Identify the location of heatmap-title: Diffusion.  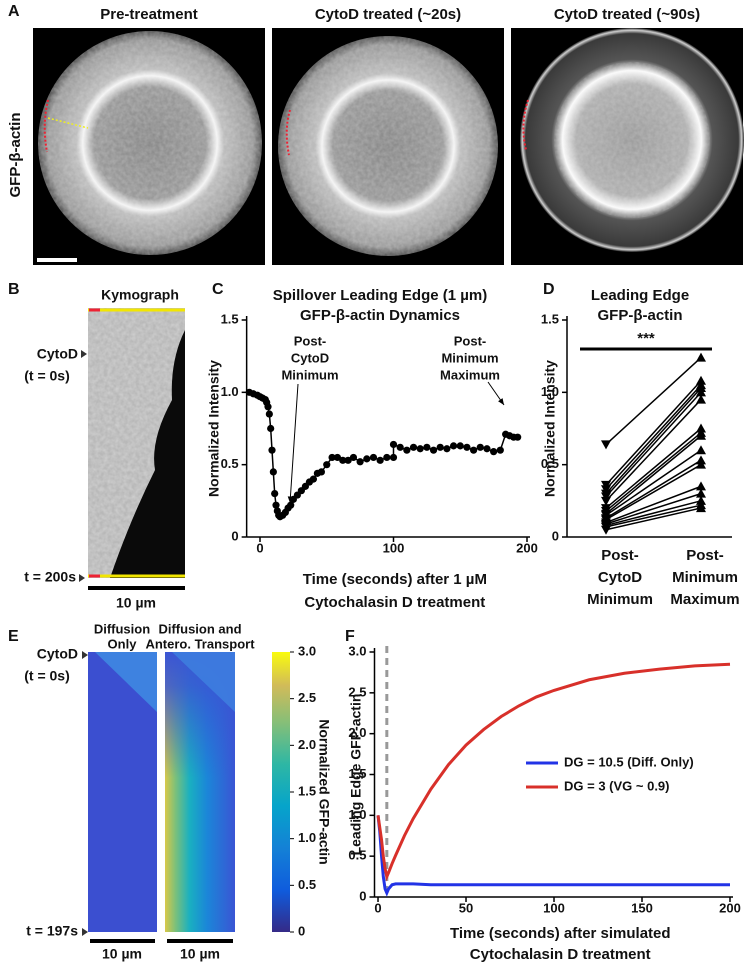
(122, 628).